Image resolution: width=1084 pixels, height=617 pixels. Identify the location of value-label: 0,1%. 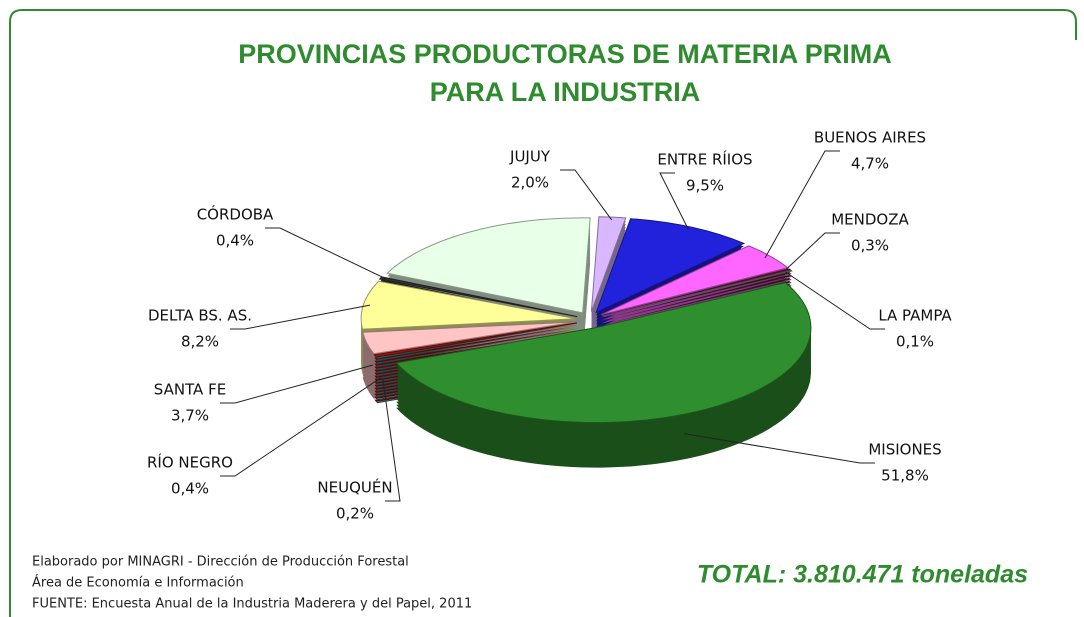
(915, 342).